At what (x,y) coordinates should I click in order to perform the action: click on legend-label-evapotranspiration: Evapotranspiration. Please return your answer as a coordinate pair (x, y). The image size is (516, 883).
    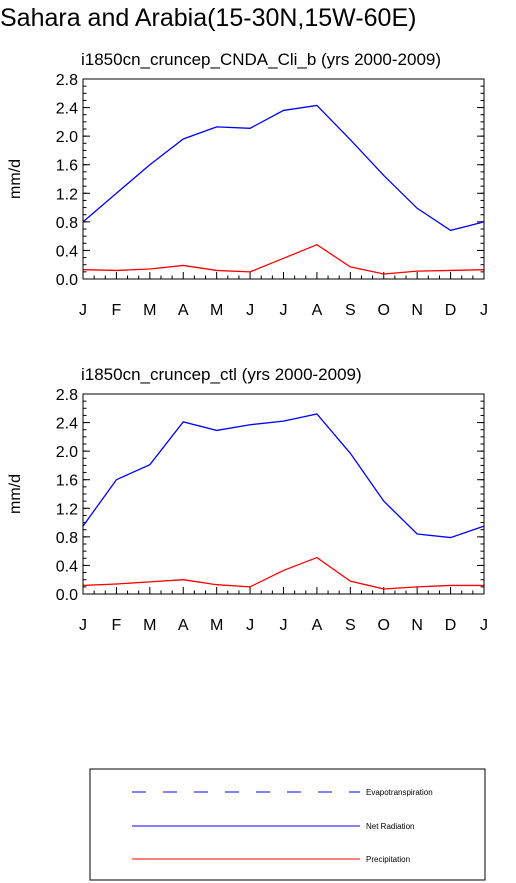
    Looking at the image, I should click on (399, 792).